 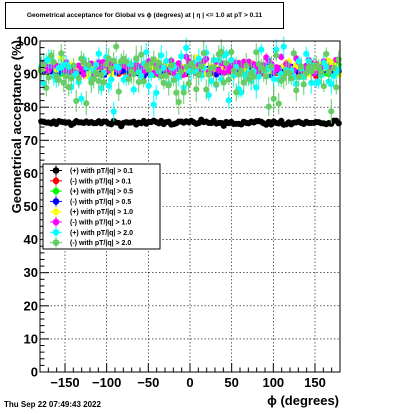 I want to click on y-tick-label: 100, so click(x=27, y=41).